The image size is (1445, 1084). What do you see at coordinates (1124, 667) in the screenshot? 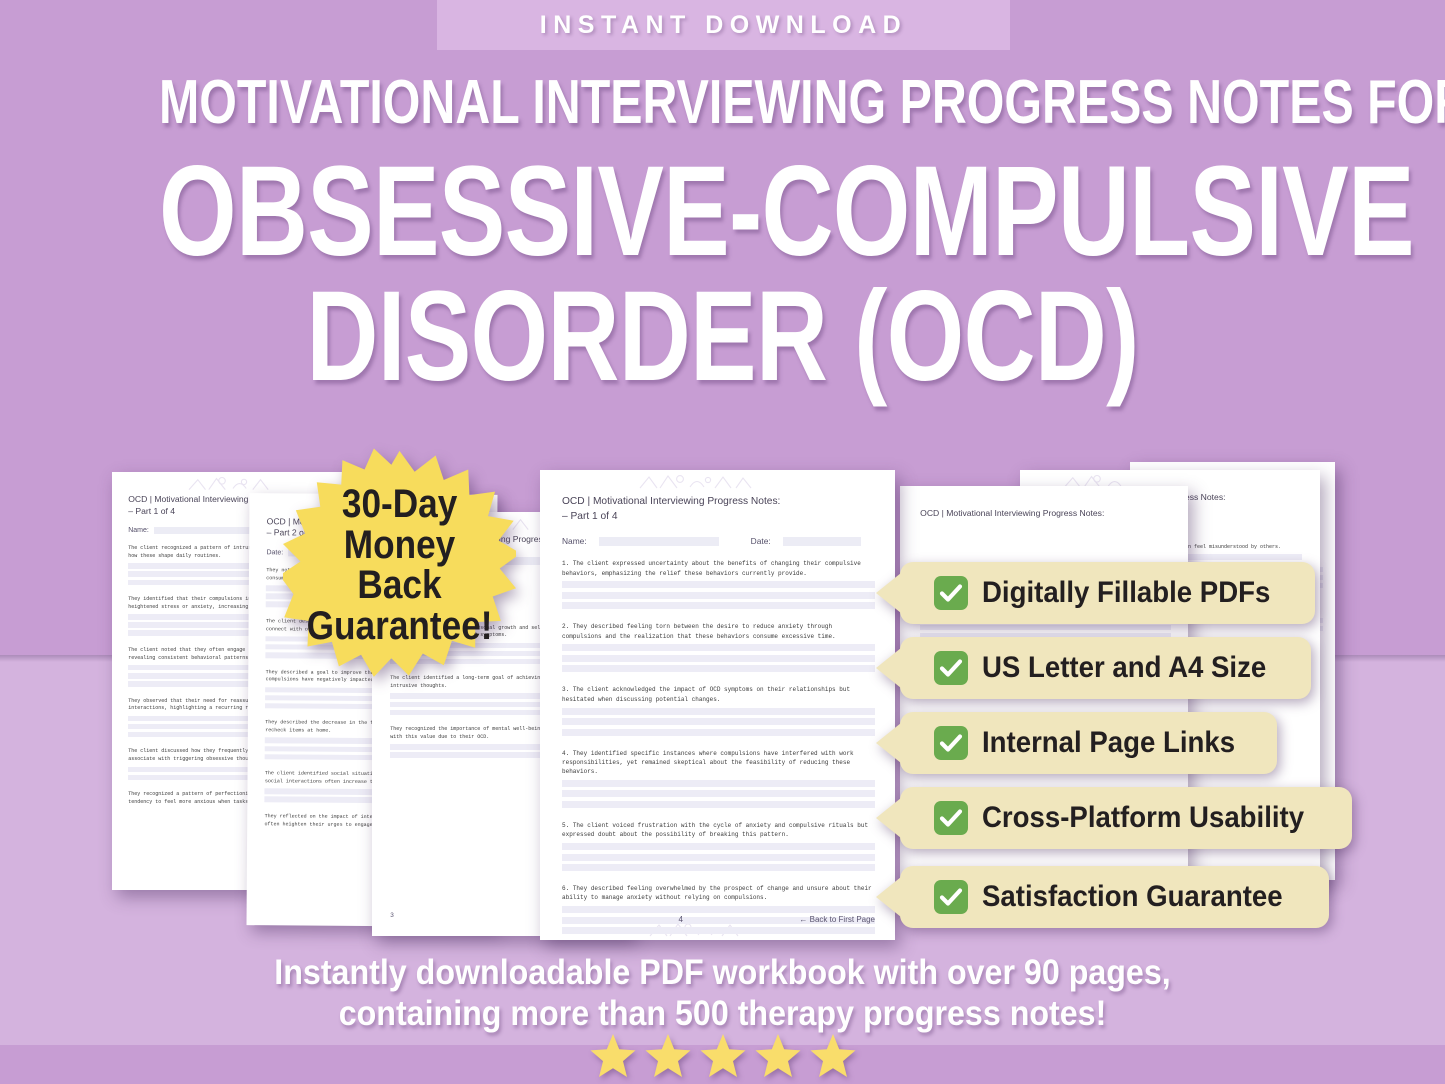
I see `feature-label: US Letter and A4 Size` at bounding box center [1124, 667].